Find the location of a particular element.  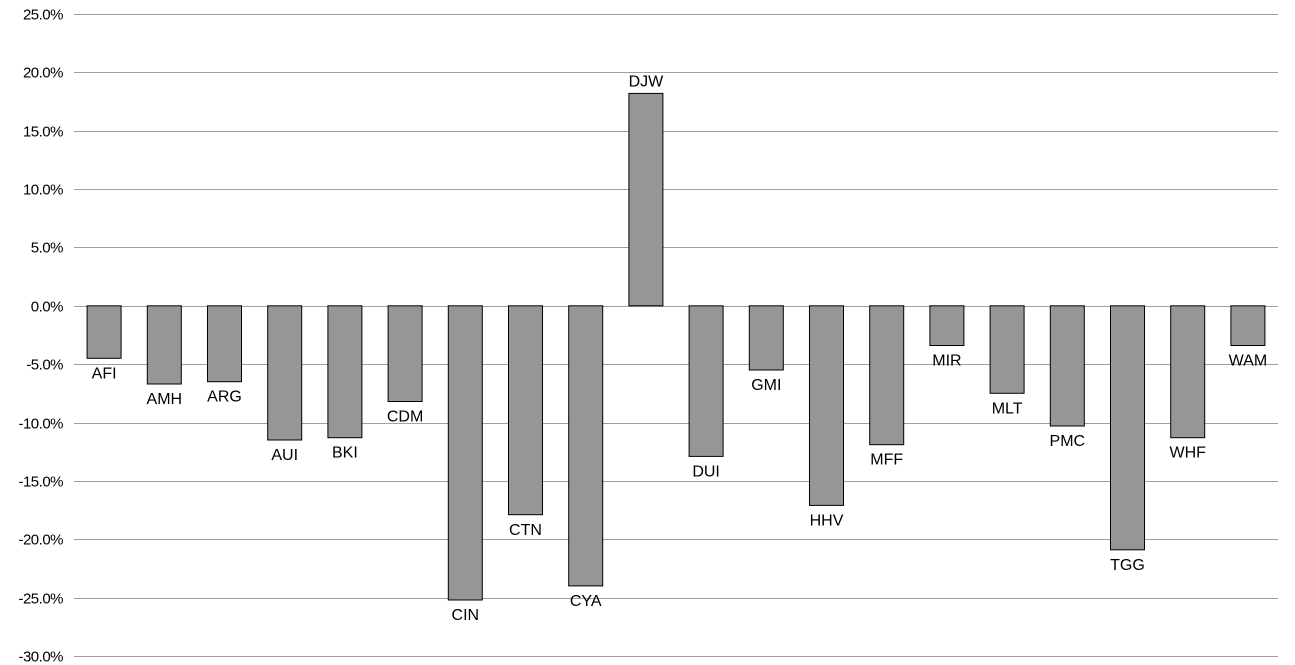

bar-cin is located at coordinates (465, 453).